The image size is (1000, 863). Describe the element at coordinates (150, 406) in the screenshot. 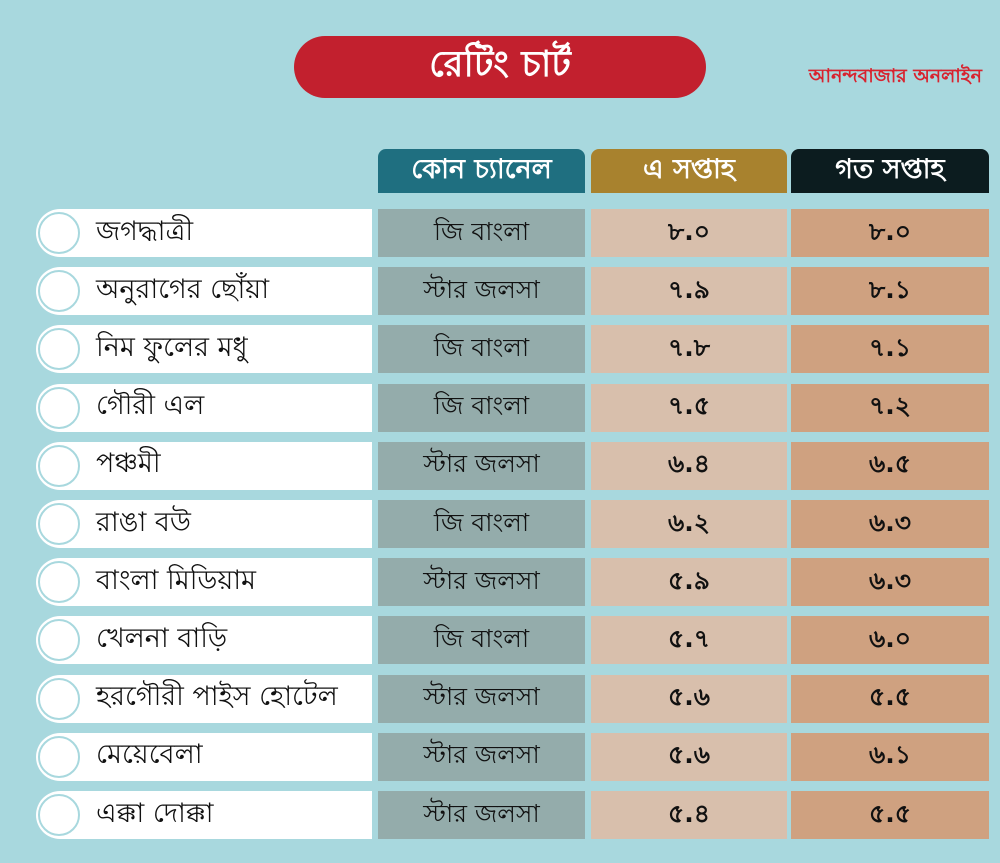

I see `serial-name: গৌরী এল` at that location.